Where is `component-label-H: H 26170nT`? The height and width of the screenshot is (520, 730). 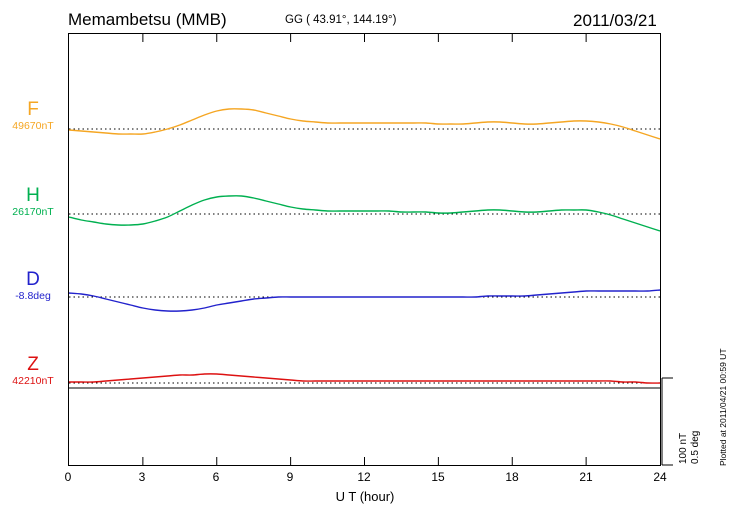 component-label-H: H 26170nT is located at coordinates (33, 202).